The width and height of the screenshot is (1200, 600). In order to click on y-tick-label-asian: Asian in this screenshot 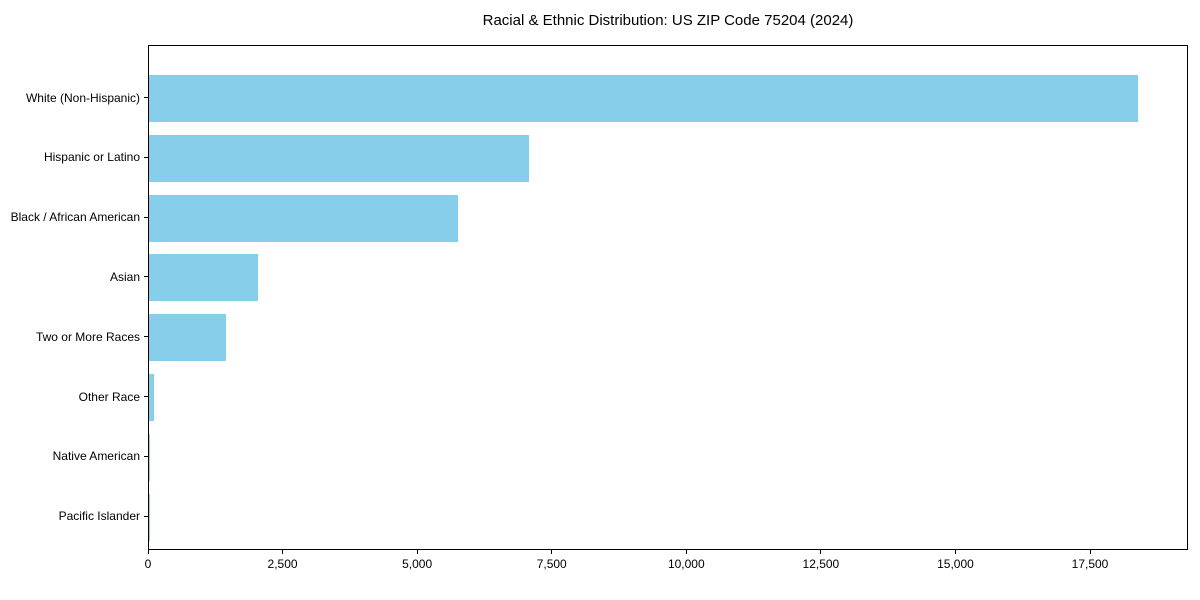, I will do `click(124, 276)`.